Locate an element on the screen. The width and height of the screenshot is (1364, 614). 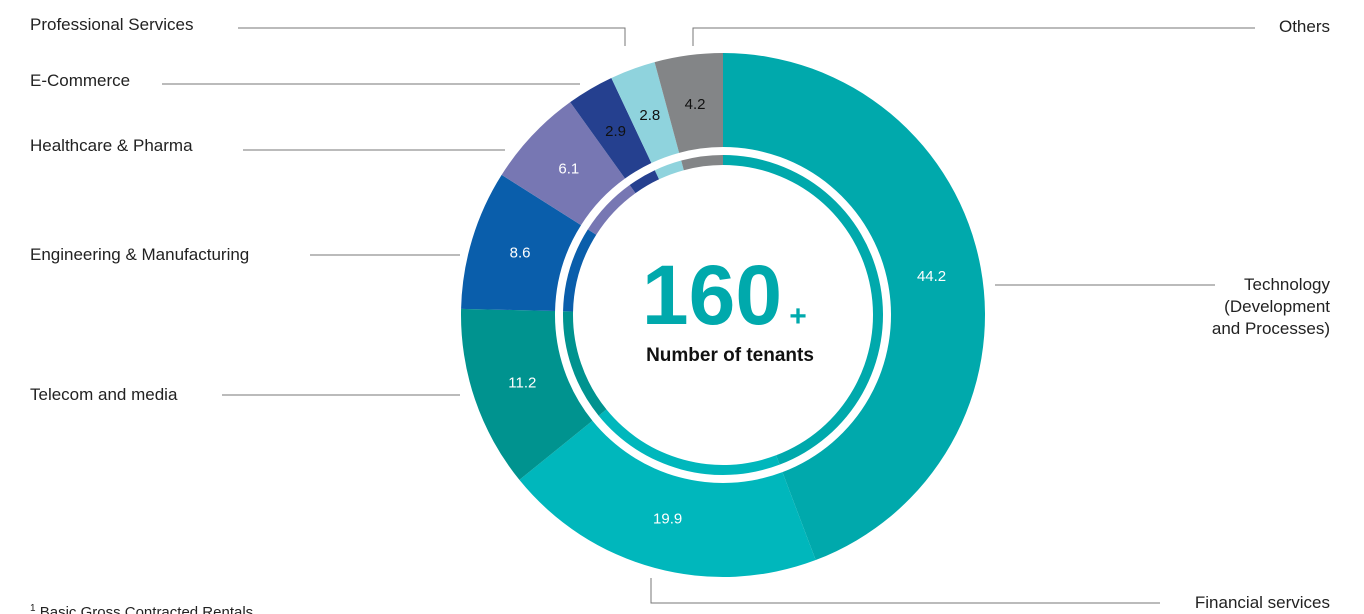
category-label: Engineering & Manufacturing is located at coordinates (140, 254).